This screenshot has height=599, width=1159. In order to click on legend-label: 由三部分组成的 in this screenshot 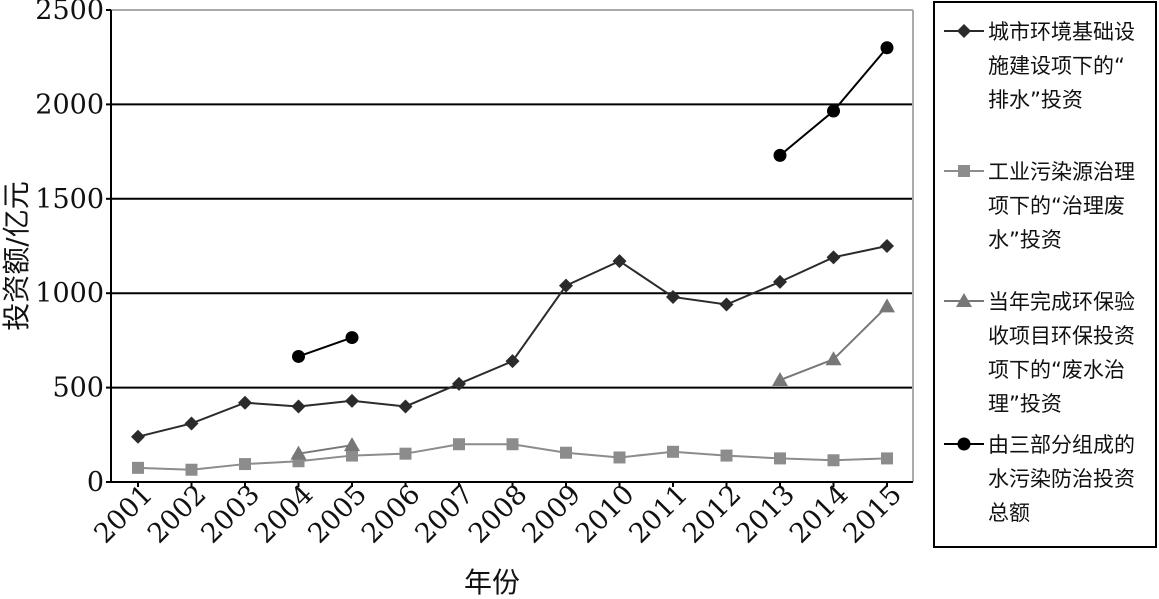, I will do `click(1061, 445)`.